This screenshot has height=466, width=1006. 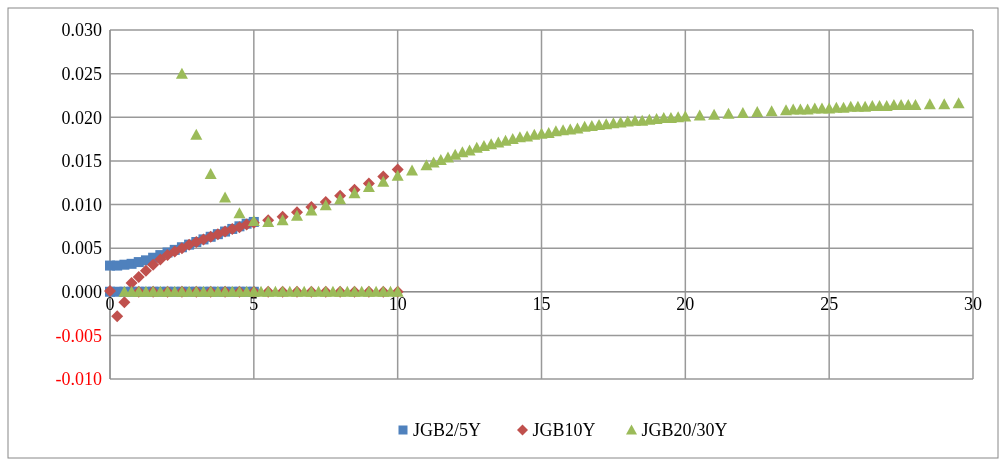 What do you see at coordinates (829, 304) in the screenshot?
I see `x-tick-label: 25` at bounding box center [829, 304].